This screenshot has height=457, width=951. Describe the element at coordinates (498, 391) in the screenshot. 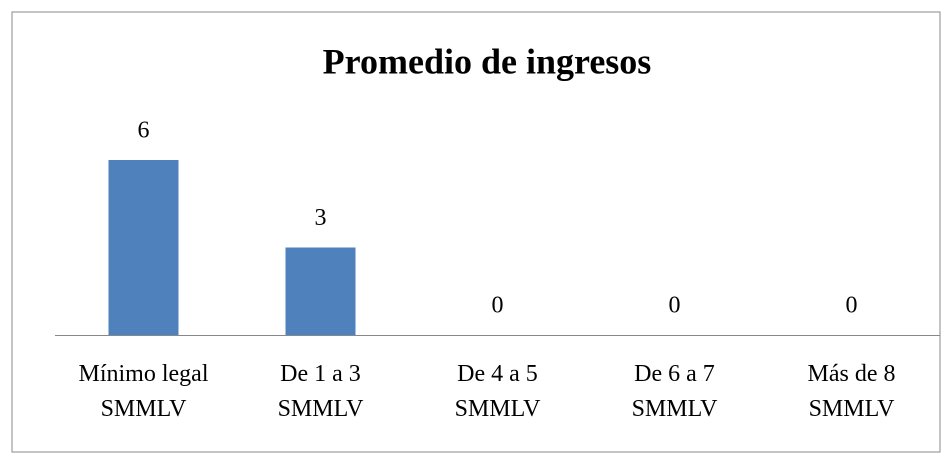

I see `x-tick-label: De 4 a 5 SMMLV` at that location.